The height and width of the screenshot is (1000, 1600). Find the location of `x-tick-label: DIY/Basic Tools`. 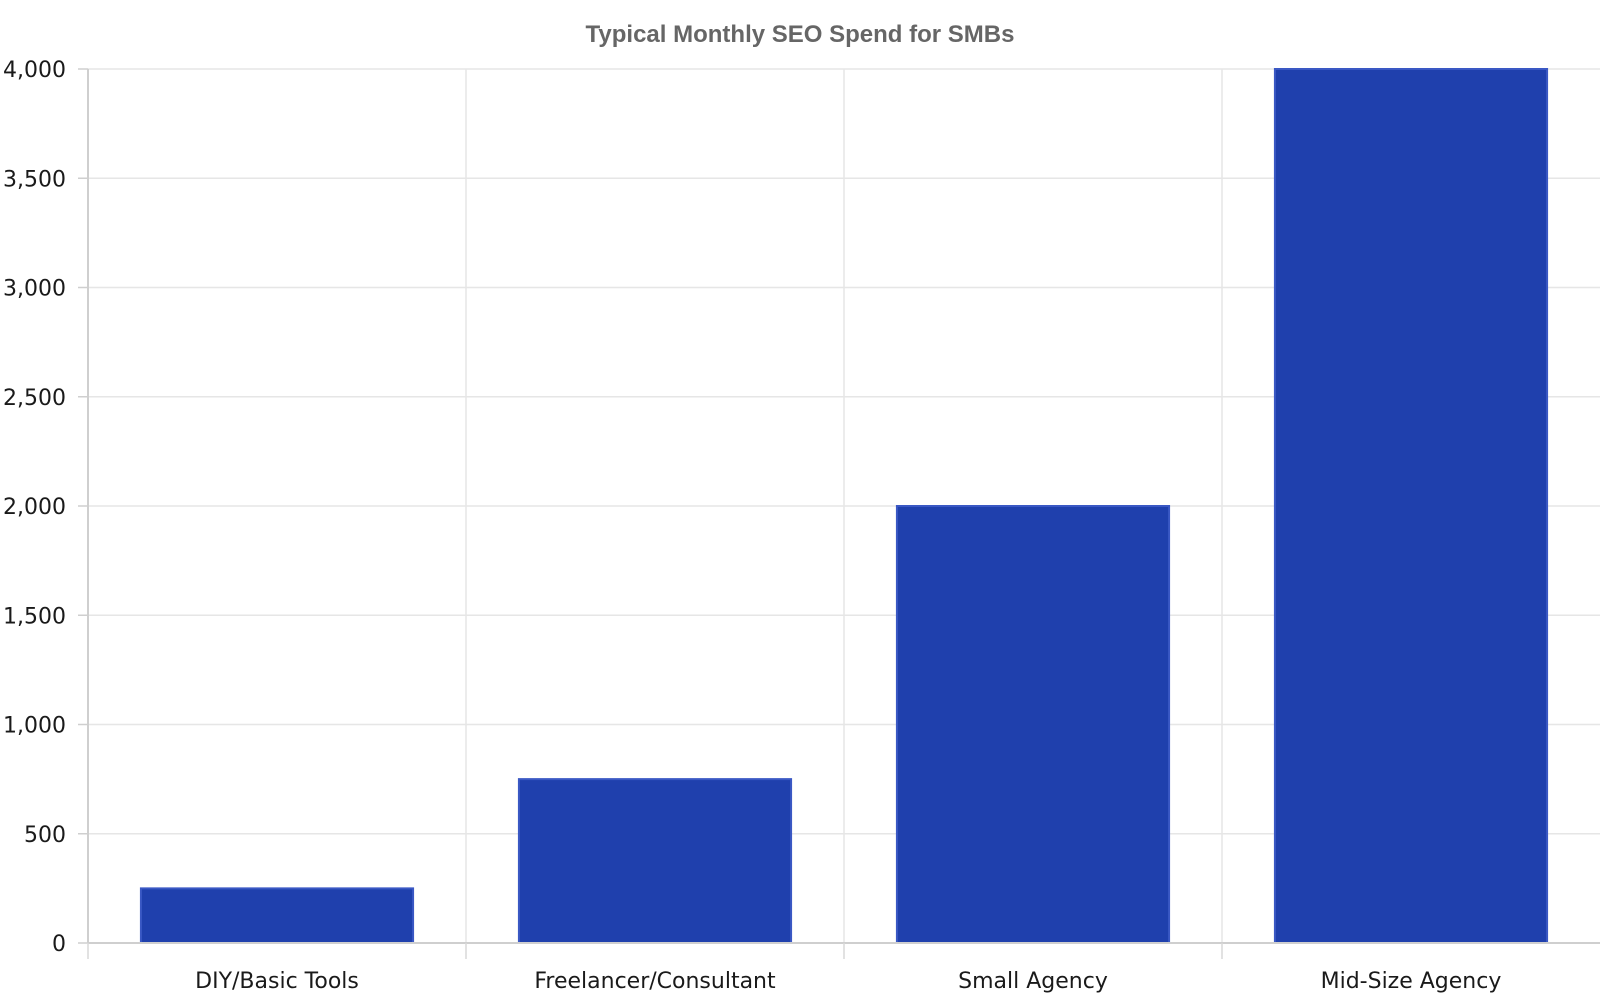

x-tick-label: DIY/Basic Tools is located at coordinates (277, 981).